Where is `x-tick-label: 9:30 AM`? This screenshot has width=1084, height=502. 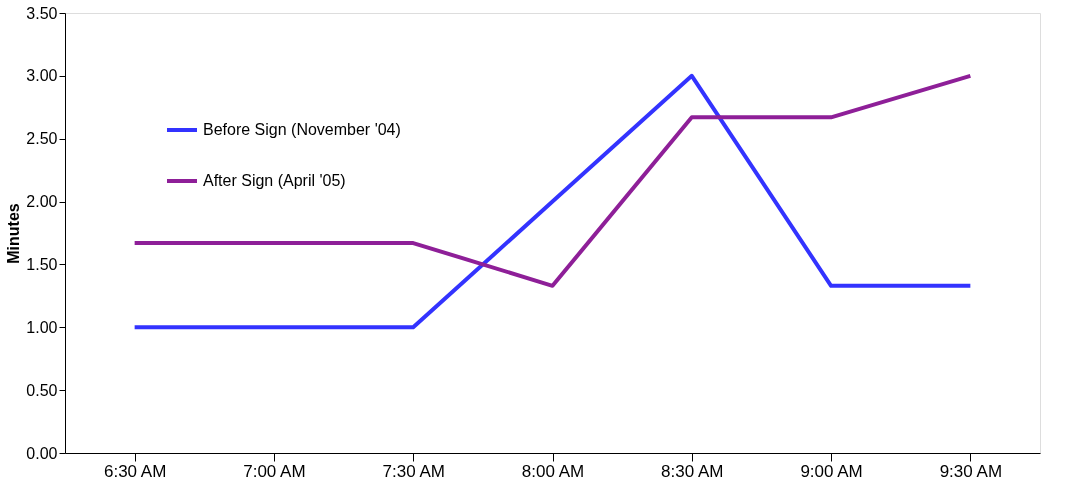 x-tick-label: 9:30 AM is located at coordinates (971, 471).